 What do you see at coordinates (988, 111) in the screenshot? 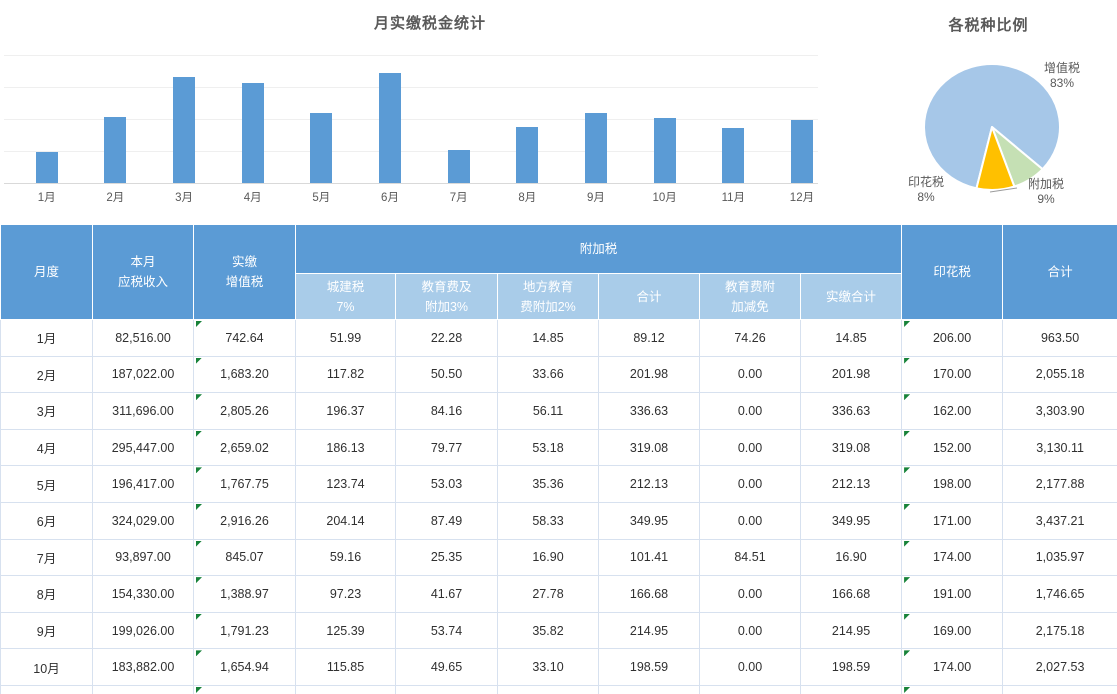
I see `tax-type-pie-chart: 各税种比例 增值税 83% 印花税 8% 附加税 9%` at bounding box center [988, 111].